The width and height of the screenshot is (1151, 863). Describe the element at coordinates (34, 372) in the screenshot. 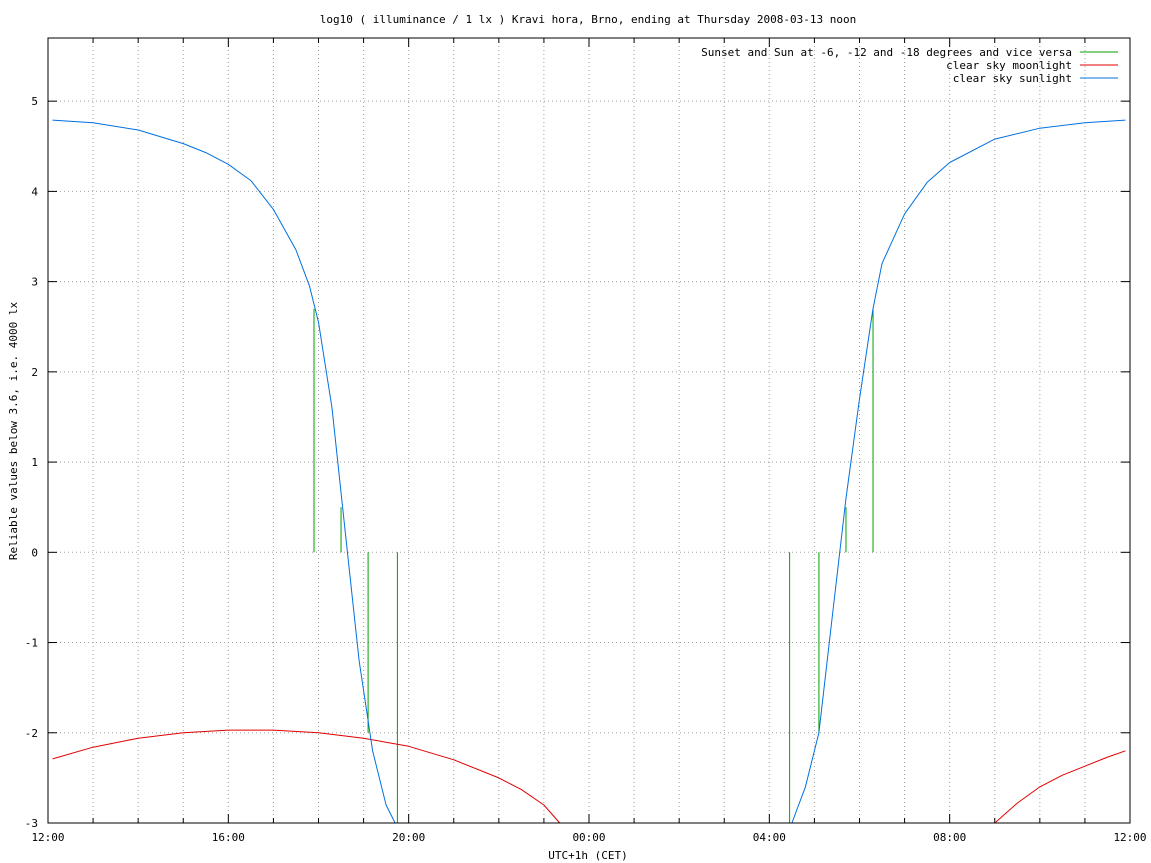

I see `y-tick-label: 2` at that location.